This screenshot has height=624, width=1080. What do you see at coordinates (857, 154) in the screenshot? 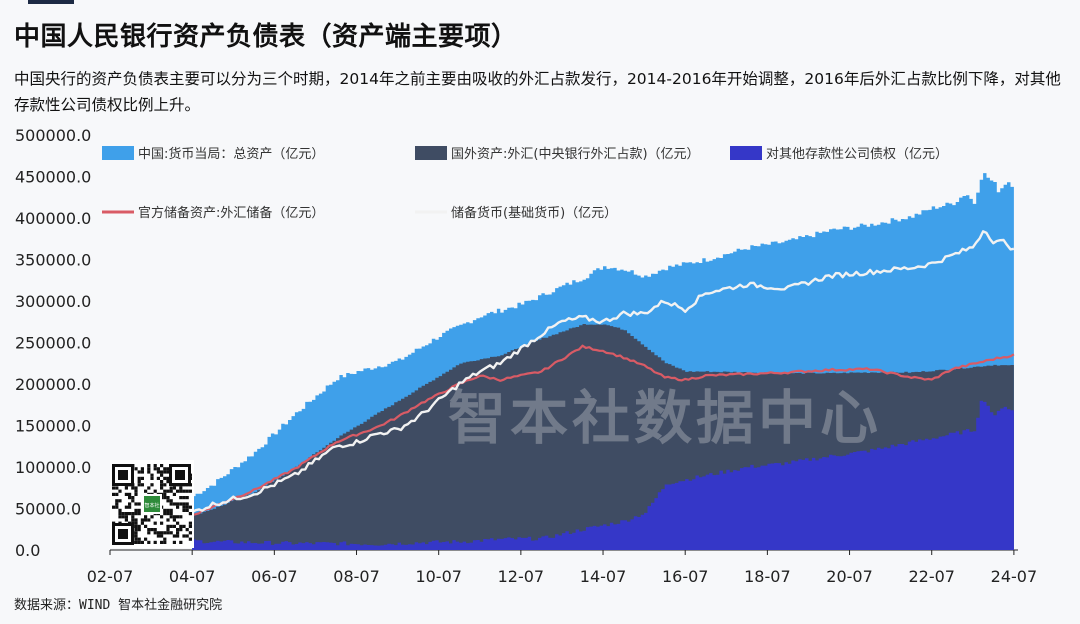
I see `legend-claims-on-odc-label: 对其他存款性公司债权（亿元）` at bounding box center [857, 154].